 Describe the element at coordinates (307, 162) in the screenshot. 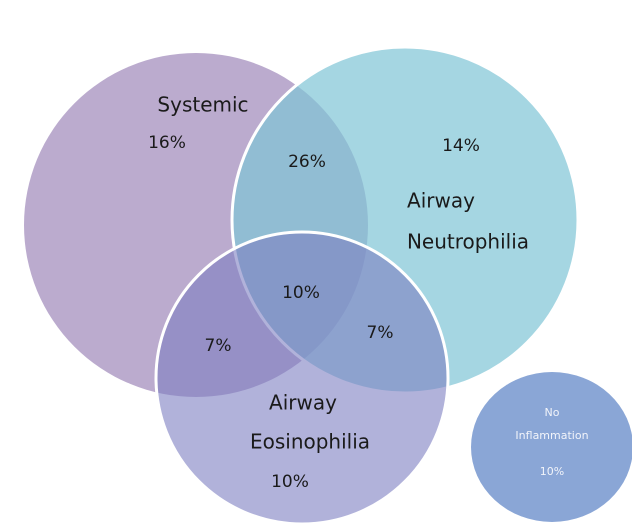

I see `overlap-value: 26%` at that location.